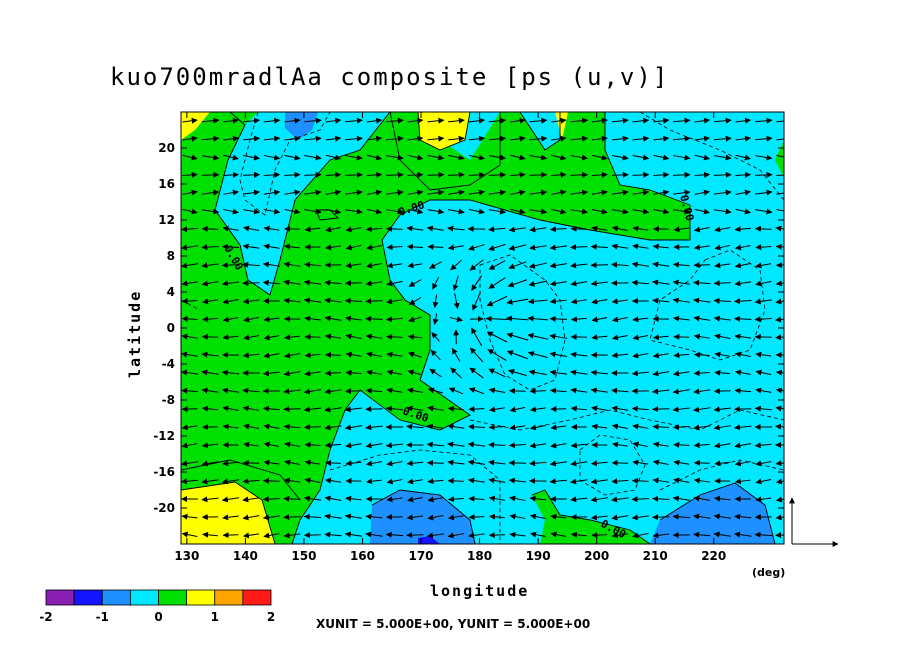 The height and width of the screenshot is (654, 904). What do you see at coordinates (168, 364) in the screenshot?
I see `y-tick-label: -4` at bounding box center [168, 364].